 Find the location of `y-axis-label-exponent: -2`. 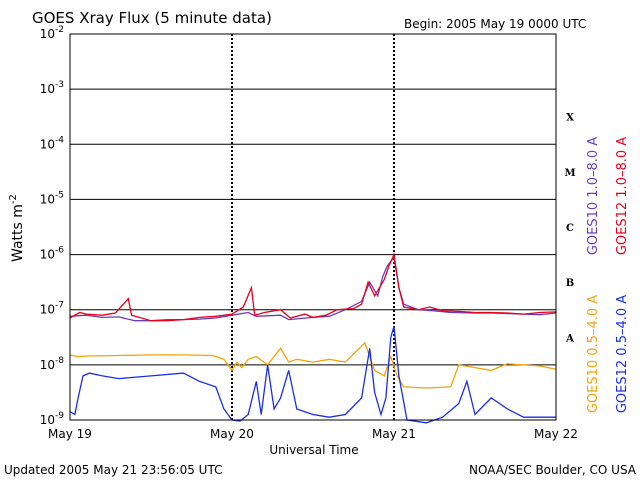

y-axis-label-exponent: -2 is located at coordinates (13, 199).